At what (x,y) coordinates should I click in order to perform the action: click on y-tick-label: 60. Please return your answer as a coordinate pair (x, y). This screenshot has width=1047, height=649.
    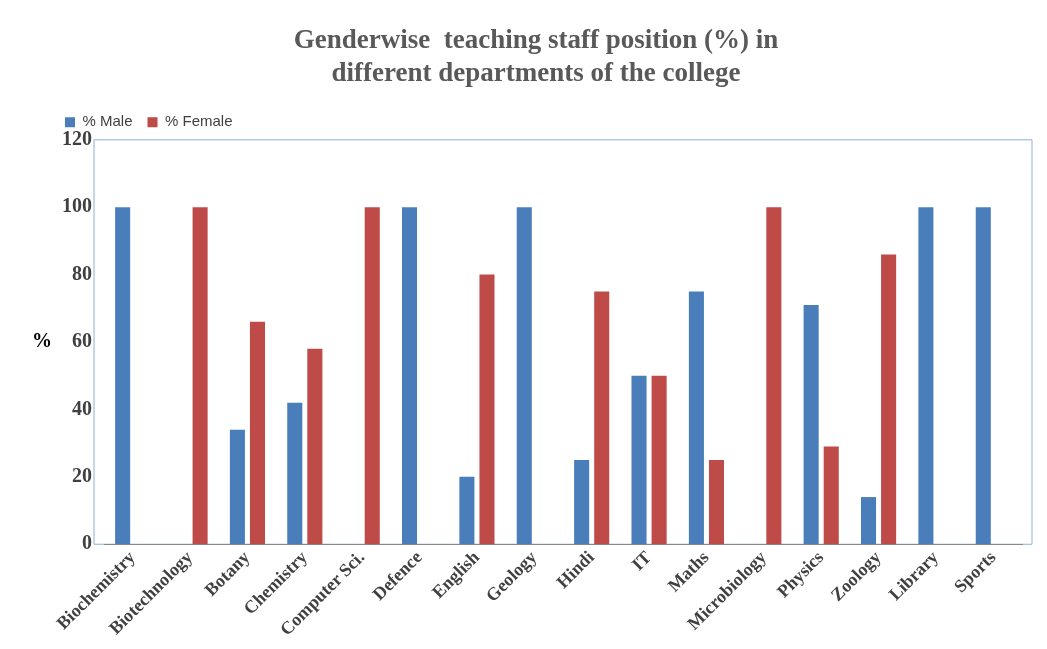
    Looking at the image, I should click on (82, 340).